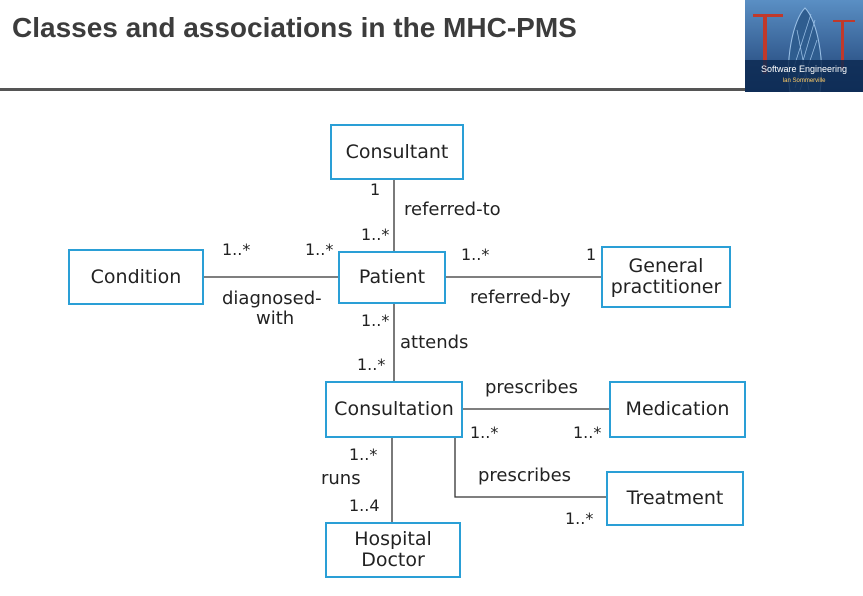 The image size is (863, 596). What do you see at coordinates (397, 152) in the screenshot?
I see `class-consultant: Consultant` at bounding box center [397, 152].